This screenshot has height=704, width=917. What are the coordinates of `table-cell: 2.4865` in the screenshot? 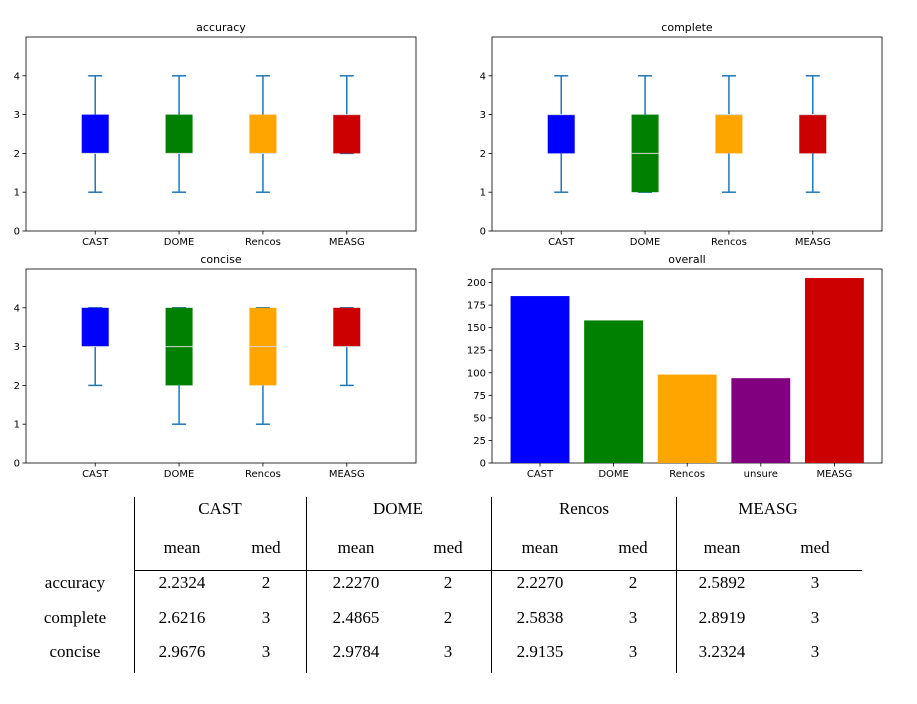 It's located at (356, 617).